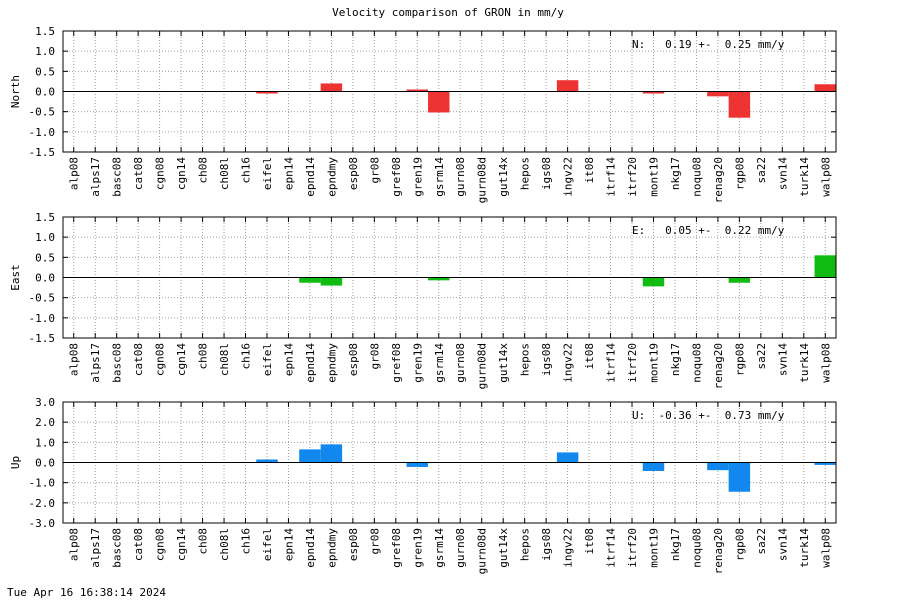 The image size is (900, 600). I want to click on east-bar-walp08, so click(825, 266).